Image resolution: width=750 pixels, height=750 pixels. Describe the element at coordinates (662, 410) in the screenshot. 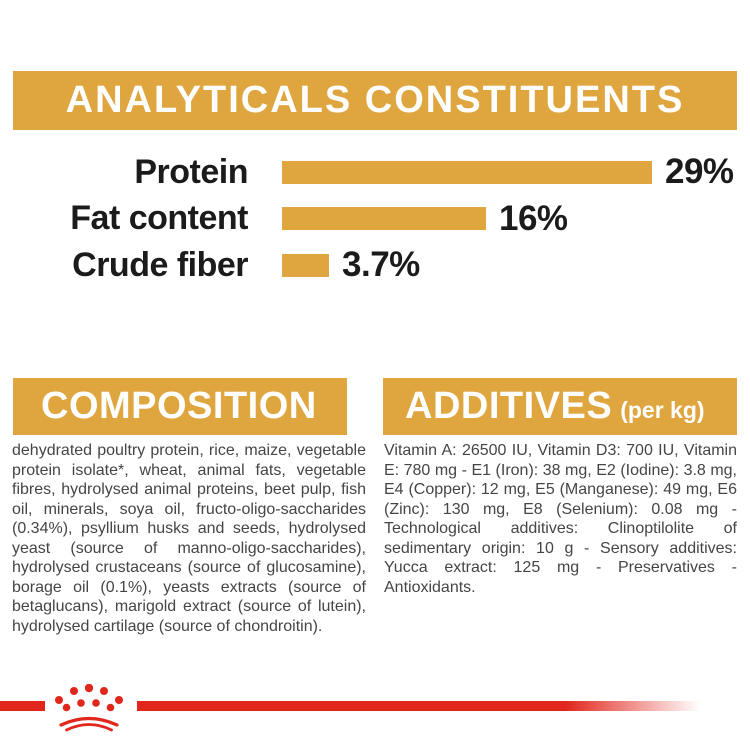

I see `additives-heading-suffix: (per kg)` at that location.